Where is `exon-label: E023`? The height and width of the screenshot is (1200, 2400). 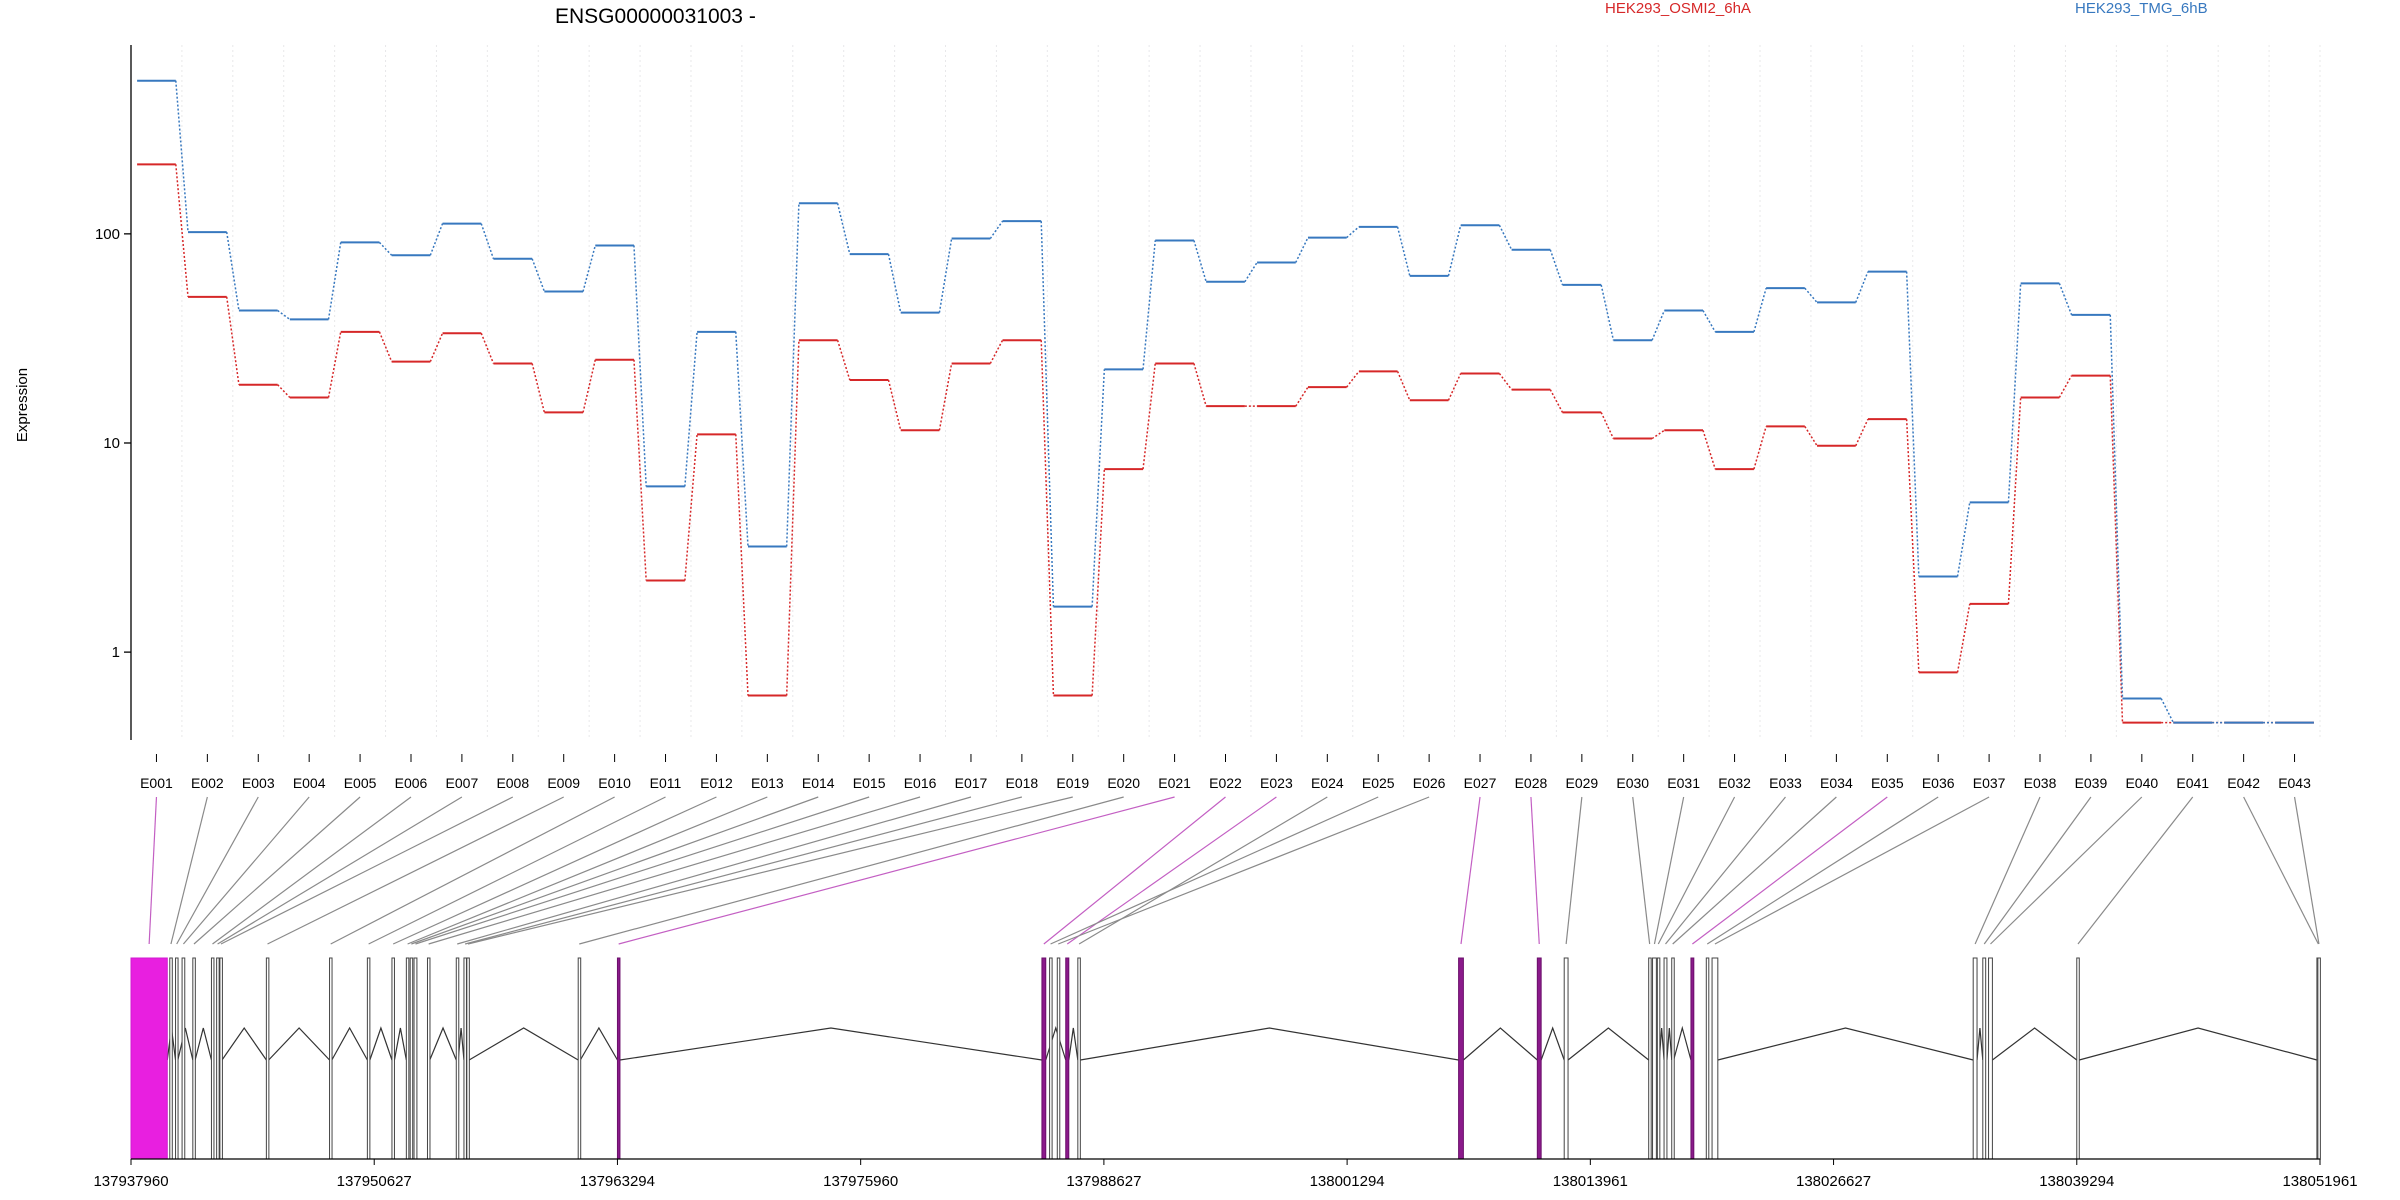 exon-label: E023 is located at coordinates (1276, 783).